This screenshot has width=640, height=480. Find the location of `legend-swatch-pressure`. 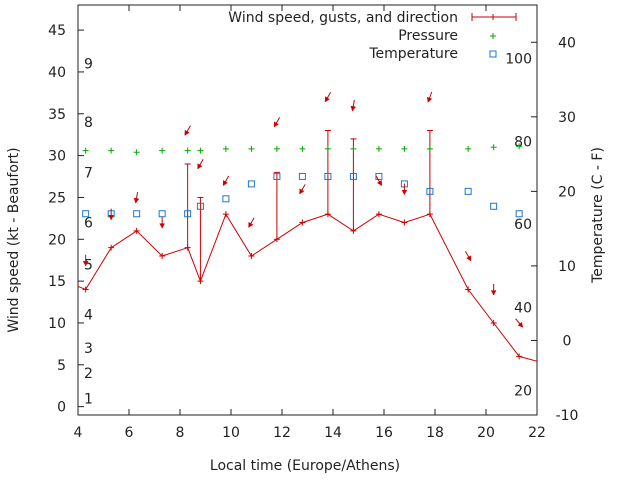

legend-swatch-pressure is located at coordinates (493, 36).